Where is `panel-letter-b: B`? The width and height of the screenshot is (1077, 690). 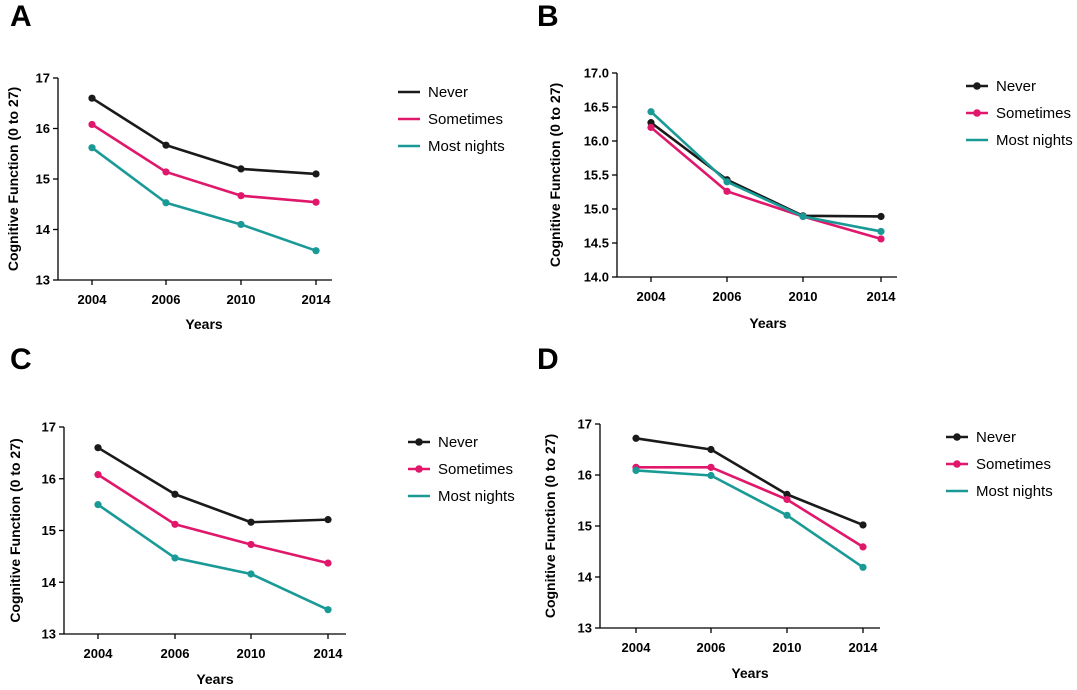 panel-letter-b: B is located at coordinates (548, 16).